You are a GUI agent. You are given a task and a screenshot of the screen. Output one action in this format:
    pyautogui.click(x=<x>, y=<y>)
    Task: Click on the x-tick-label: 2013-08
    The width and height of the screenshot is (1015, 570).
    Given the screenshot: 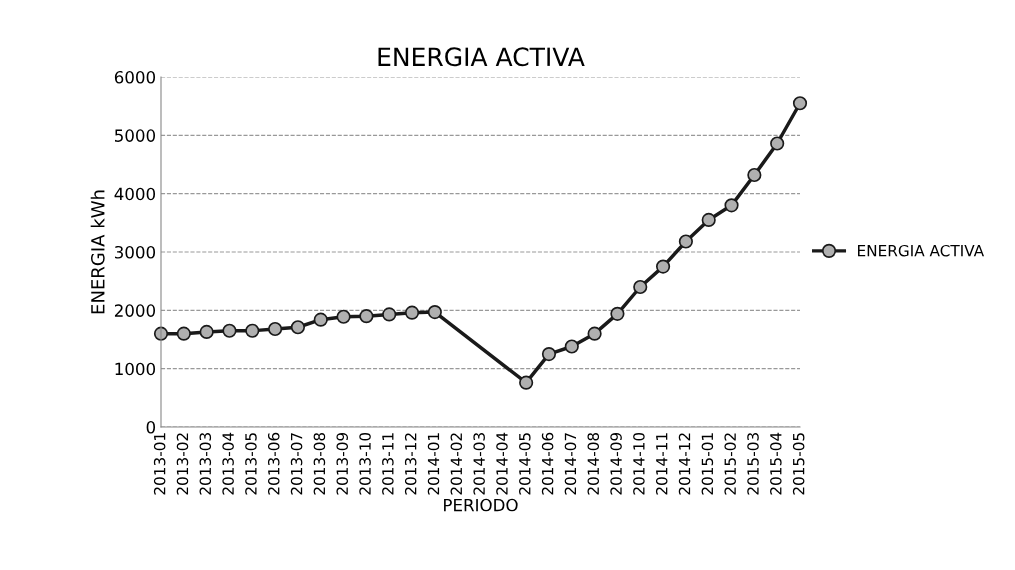 What is the action you would take?
    pyautogui.click(x=319, y=463)
    